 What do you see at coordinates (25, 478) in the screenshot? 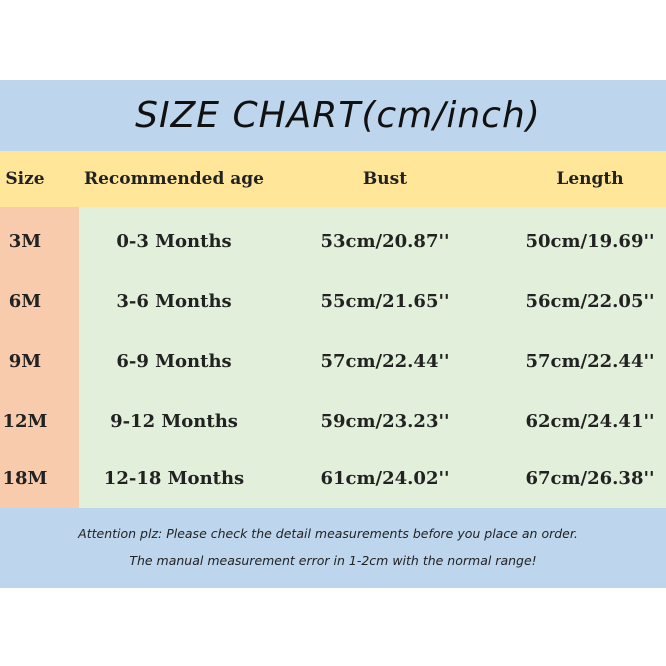
I see `cell-size: 18M` at bounding box center [25, 478].